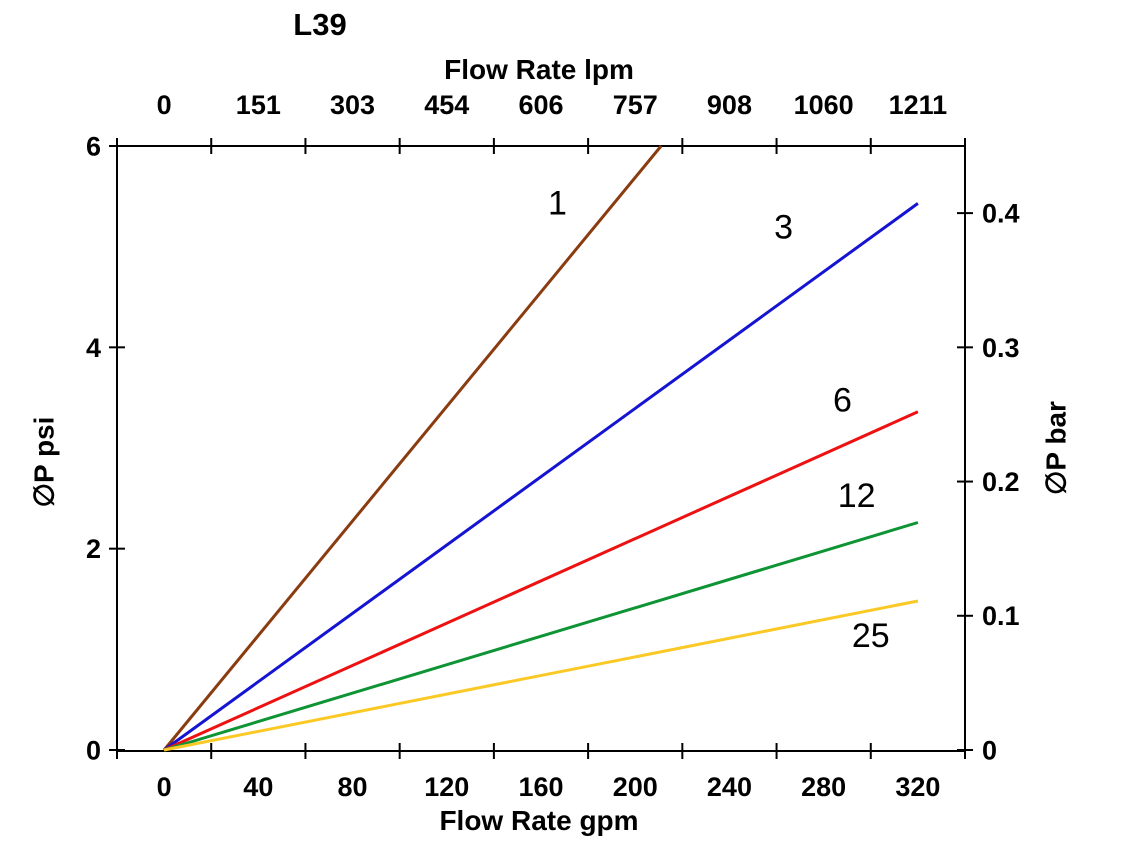 Image resolution: width=1122 pixels, height=864 pixels. Describe the element at coordinates (824, 105) in the screenshot. I see `top-axis-tick-label: 1060` at that location.